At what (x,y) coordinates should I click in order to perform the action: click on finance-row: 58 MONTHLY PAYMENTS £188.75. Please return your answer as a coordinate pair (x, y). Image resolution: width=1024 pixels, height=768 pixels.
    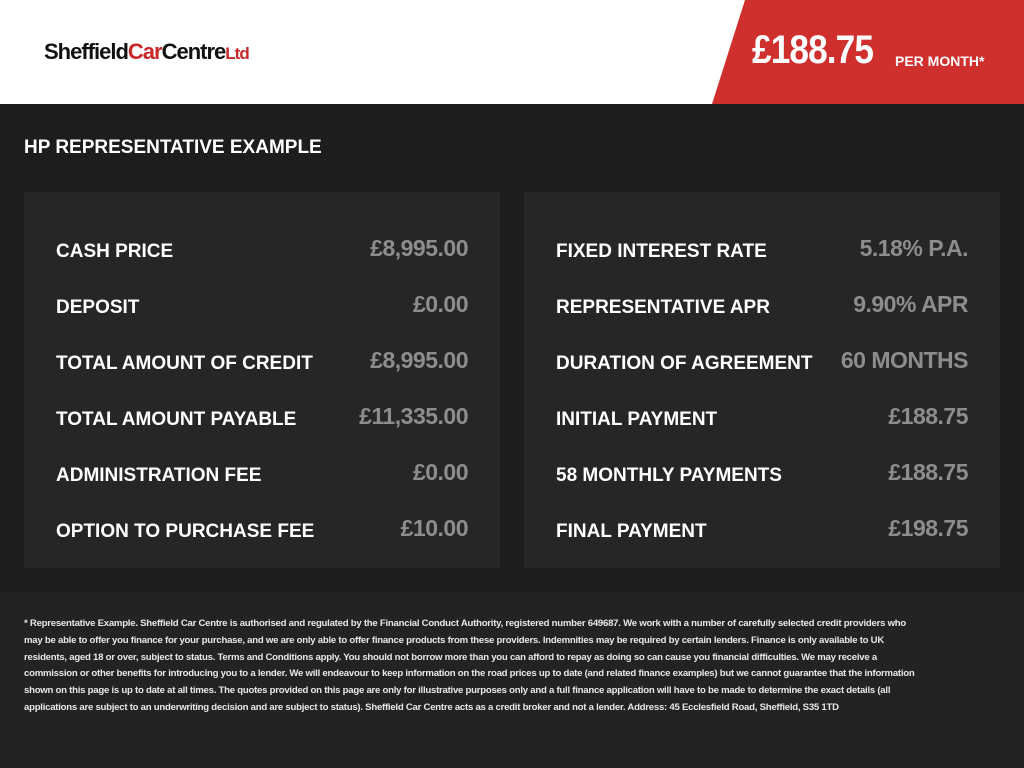
    Looking at the image, I should click on (762, 472).